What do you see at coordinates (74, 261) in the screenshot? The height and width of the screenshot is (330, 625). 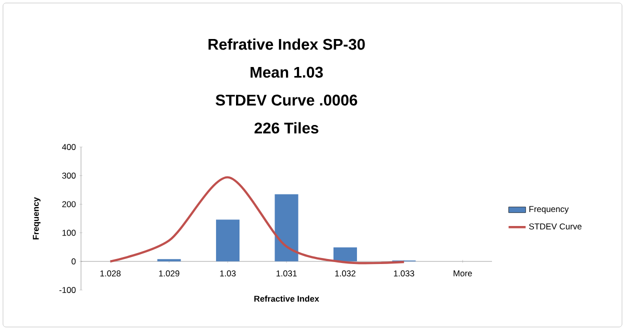 I see `y-tick-label: 0` at bounding box center [74, 261].